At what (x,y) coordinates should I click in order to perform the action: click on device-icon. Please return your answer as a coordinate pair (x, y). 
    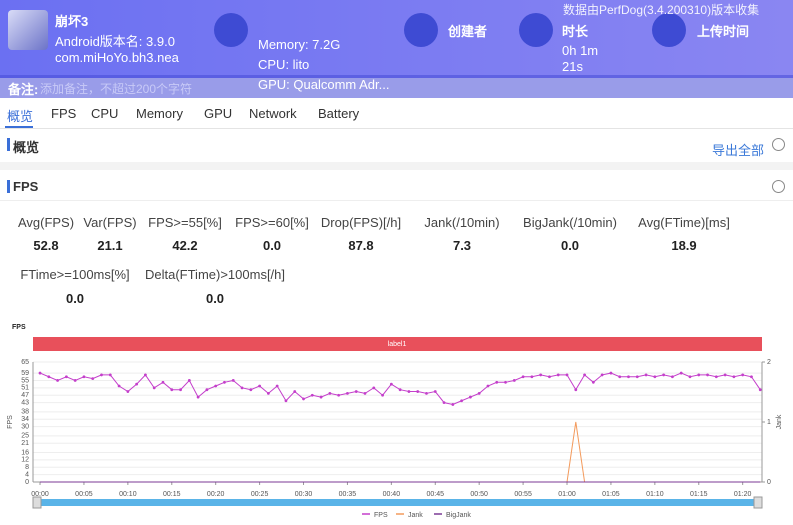
    Looking at the image, I should click on (231, 30).